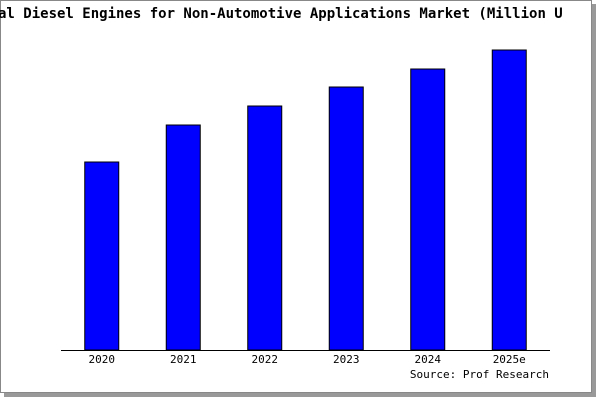  What do you see at coordinates (479, 374) in the screenshot?
I see `source-note: Source: Prof Research` at bounding box center [479, 374].